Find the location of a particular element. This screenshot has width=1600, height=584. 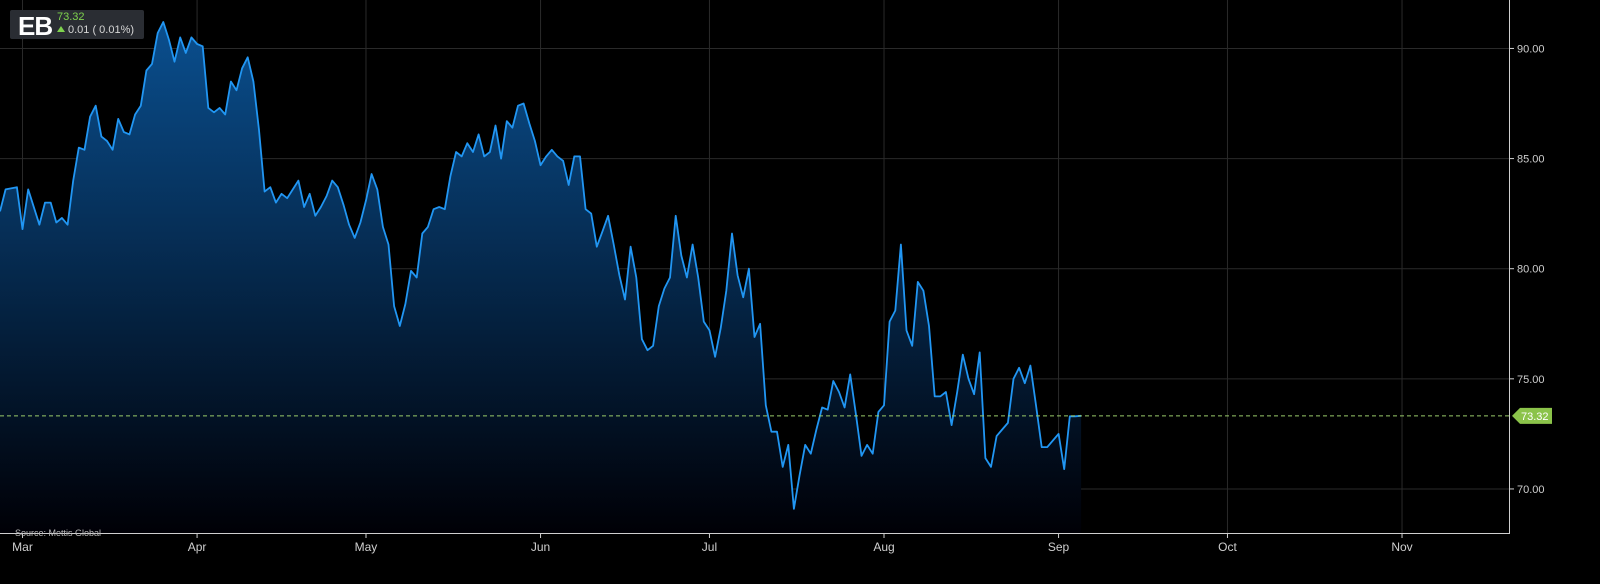

symbol-badge: EB 73.32 0.01 ( 0.01%) is located at coordinates (77, 25).